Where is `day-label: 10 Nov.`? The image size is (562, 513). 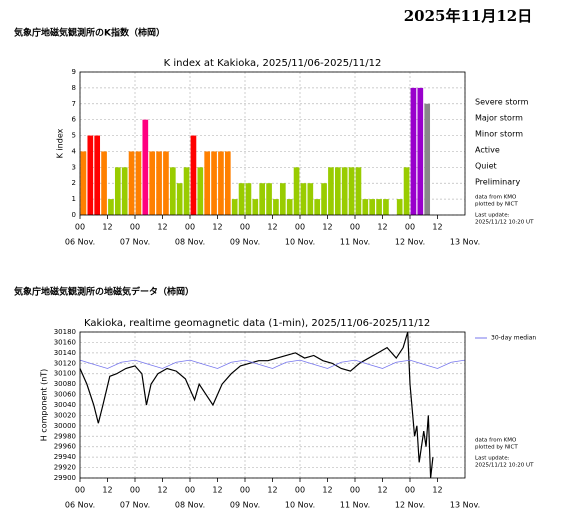 day-label: 10 Nov. is located at coordinates (300, 242).